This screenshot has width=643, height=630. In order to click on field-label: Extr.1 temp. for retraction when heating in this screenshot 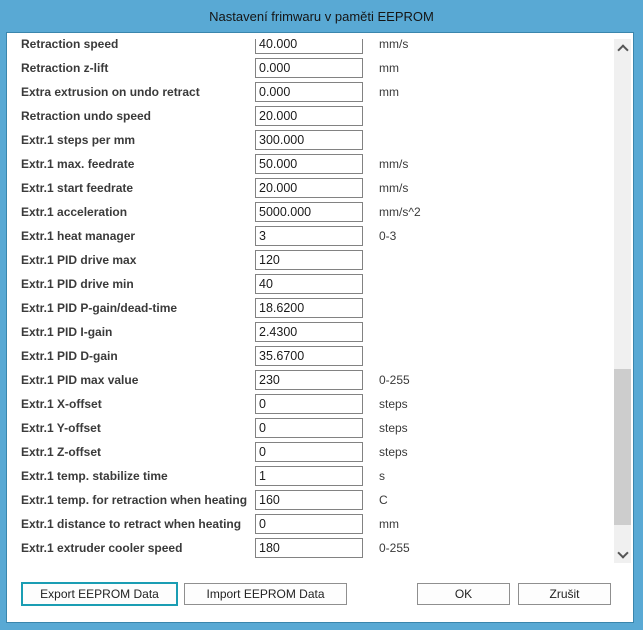, I will do `click(134, 500)`.